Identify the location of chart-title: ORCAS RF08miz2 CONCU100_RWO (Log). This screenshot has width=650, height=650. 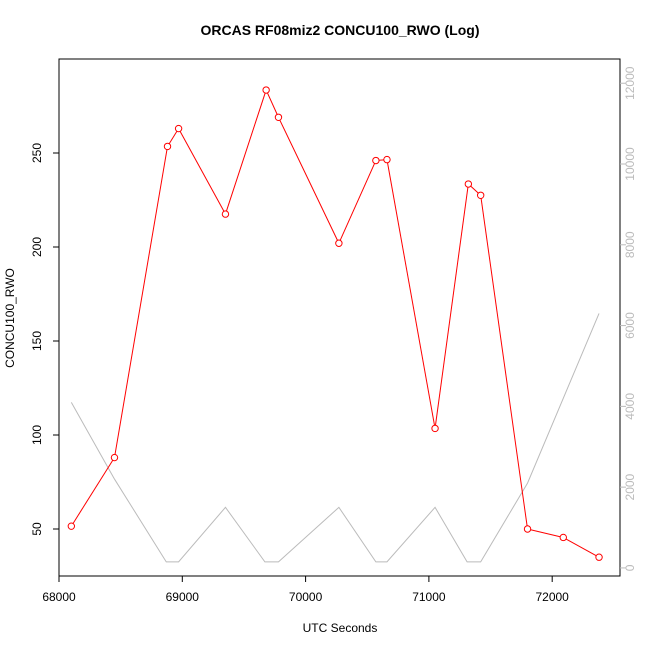
(339, 30).